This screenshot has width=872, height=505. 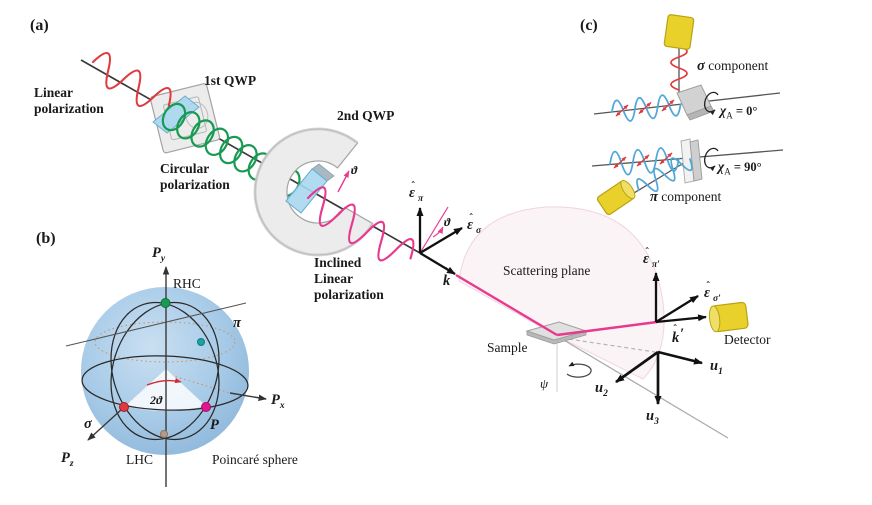 I want to click on k-prime-vector, so click(x=681, y=319).